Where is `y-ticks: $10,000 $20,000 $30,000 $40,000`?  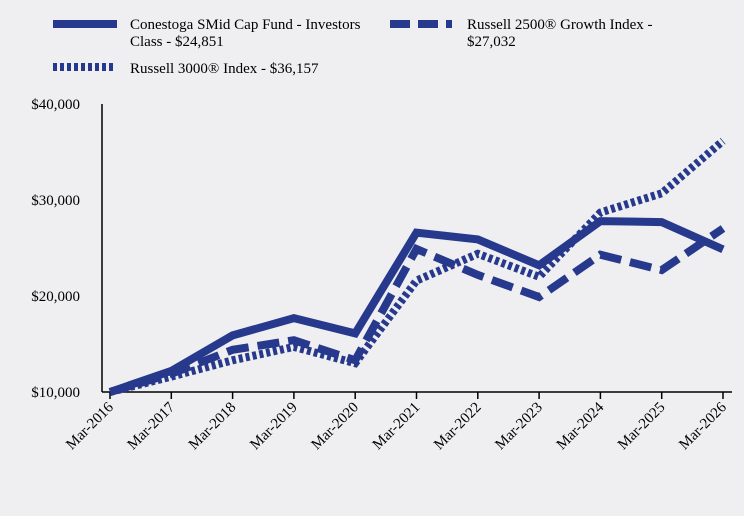 y-ticks: $10,000 $20,000 $30,000 $40,000 is located at coordinates (55, 249).